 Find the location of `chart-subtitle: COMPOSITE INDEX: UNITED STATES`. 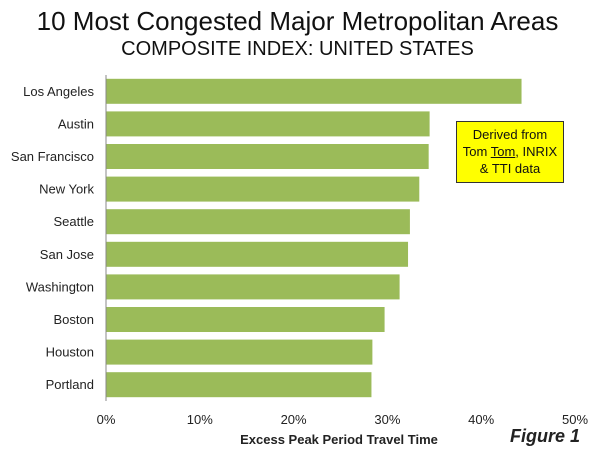

chart-subtitle: COMPOSITE INDEX: UNITED STATES is located at coordinates (297, 49).